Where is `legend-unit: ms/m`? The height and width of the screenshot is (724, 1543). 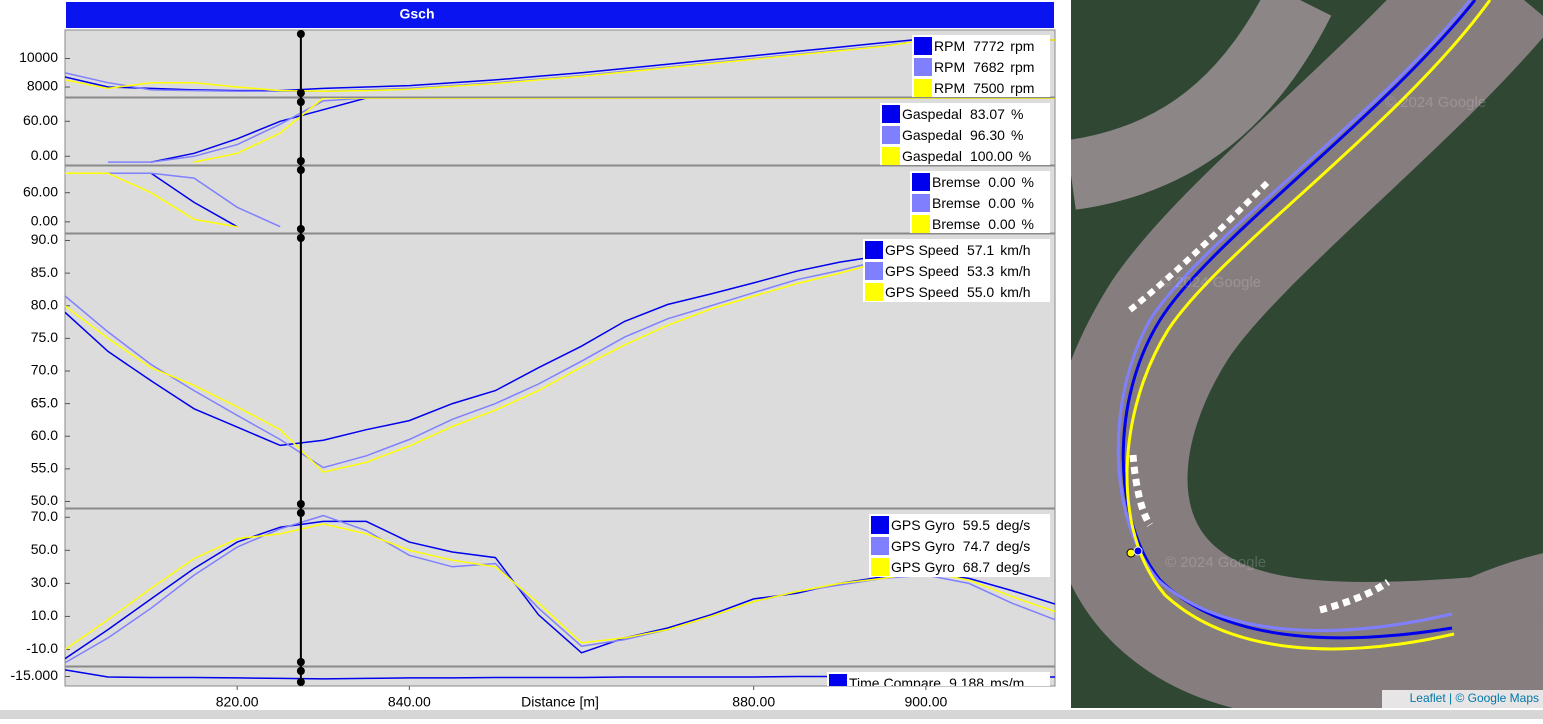
legend-unit: ms/m is located at coordinates (1007, 683).